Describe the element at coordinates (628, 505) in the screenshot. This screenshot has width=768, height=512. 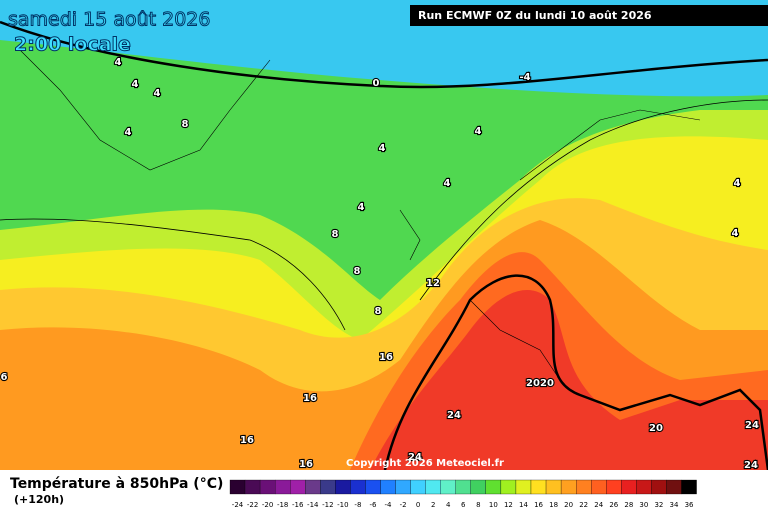
I see `colorbar-label: 28` at that location.